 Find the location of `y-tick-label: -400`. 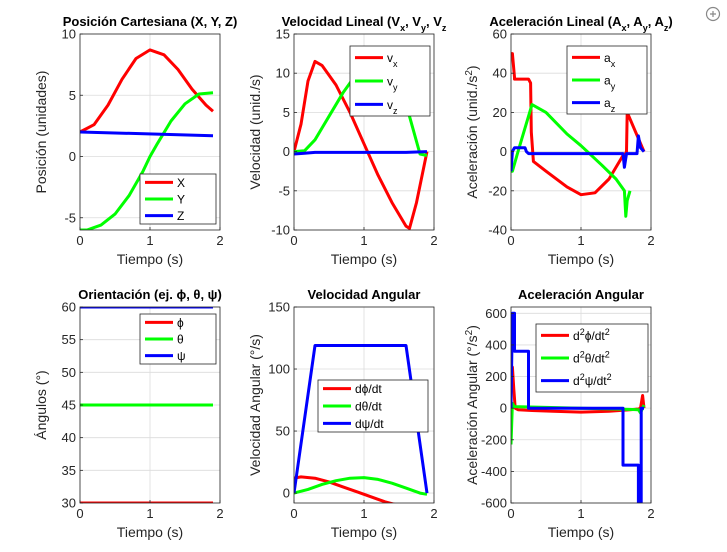

y-tick-label: -400 is located at coordinates (494, 471).